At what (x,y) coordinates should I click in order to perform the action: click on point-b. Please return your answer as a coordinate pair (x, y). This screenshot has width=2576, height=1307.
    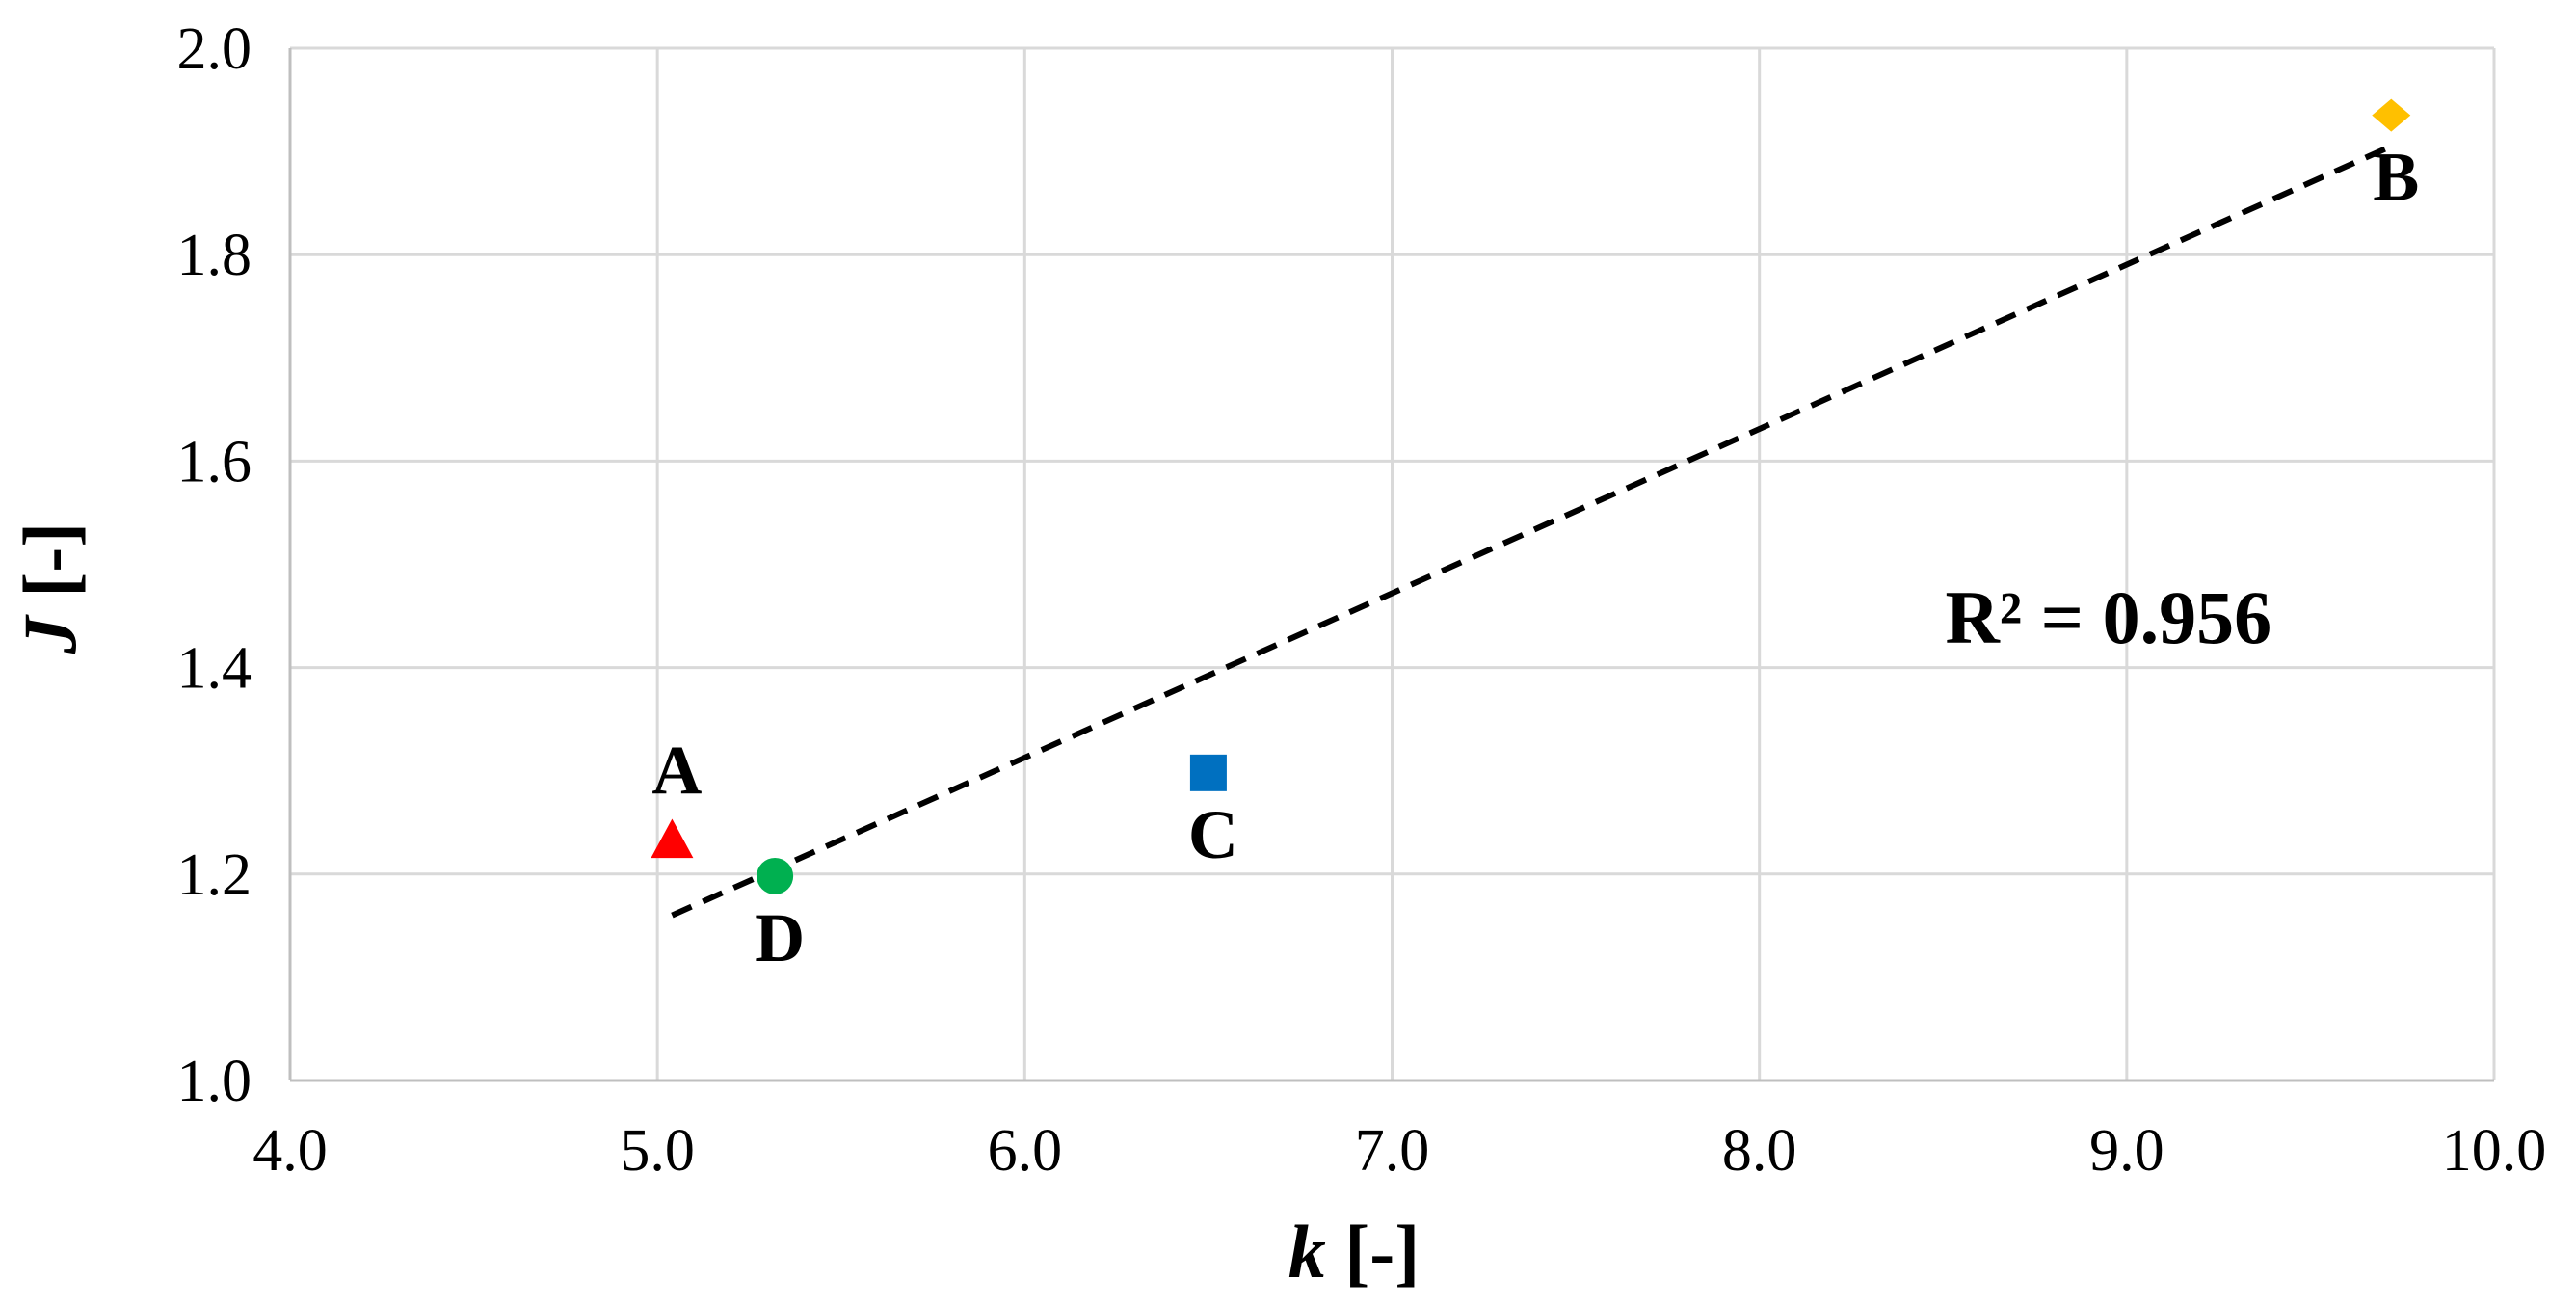
    Looking at the image, I should click on (2391, 115).